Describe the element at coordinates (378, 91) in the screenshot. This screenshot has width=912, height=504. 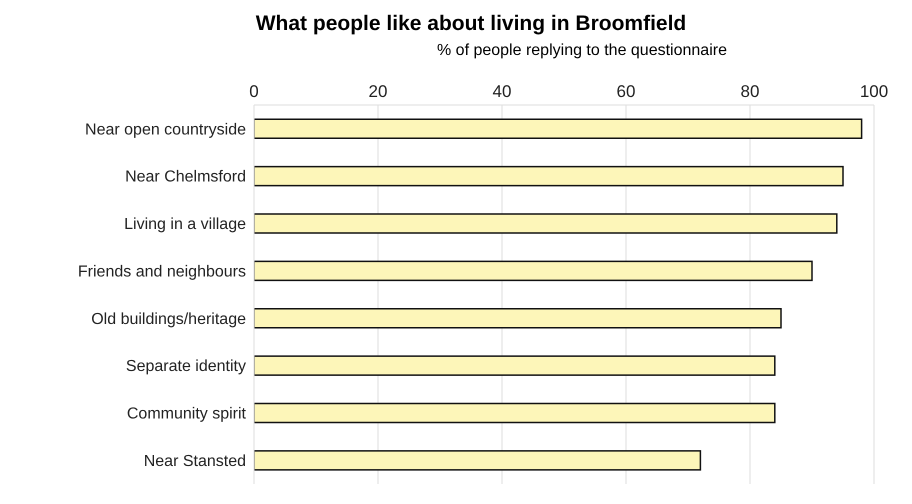
I see `x-tick-label: 20` at that location.